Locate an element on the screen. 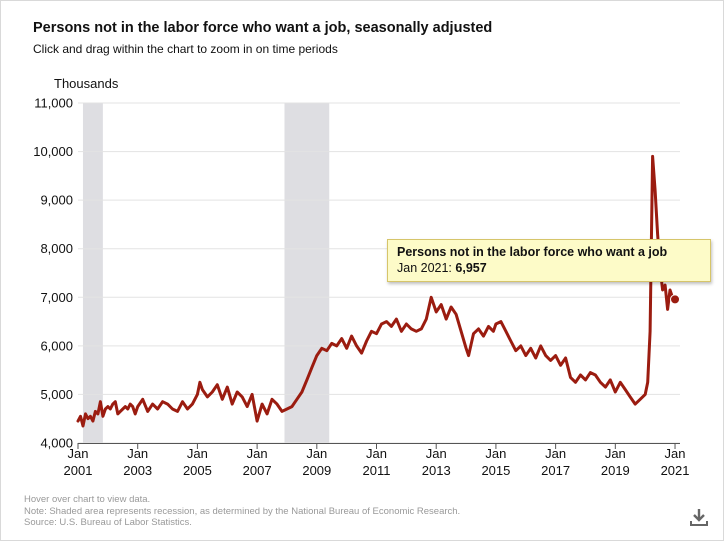 The image size is (726, 543). tooltip-value: 6,957 is located at coordinates (471, 268).